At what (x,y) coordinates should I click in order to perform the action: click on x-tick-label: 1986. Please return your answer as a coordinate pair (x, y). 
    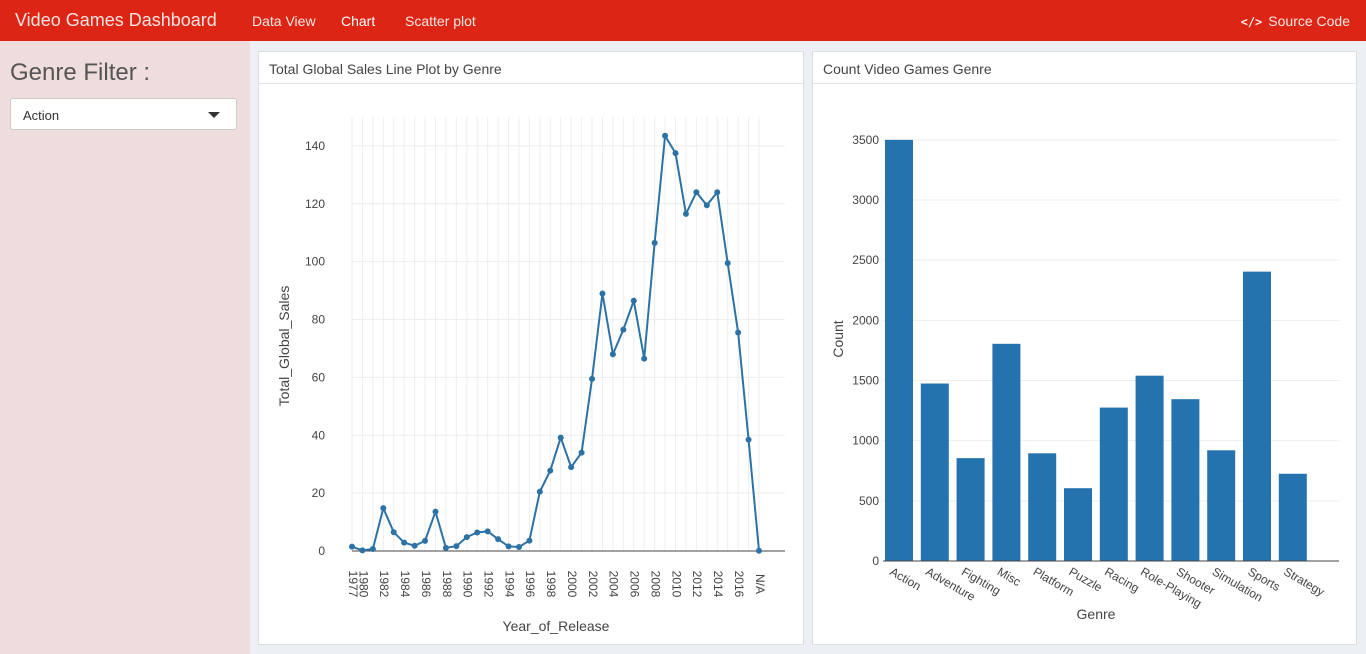
    Looking at the image, I should click on (426, 584).